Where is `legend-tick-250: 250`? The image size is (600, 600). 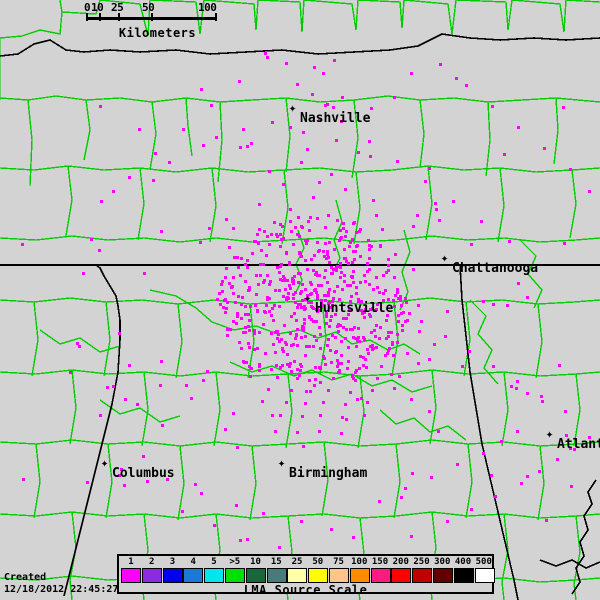 legend-tick-250: 250 is located at coordinates (421, 562).